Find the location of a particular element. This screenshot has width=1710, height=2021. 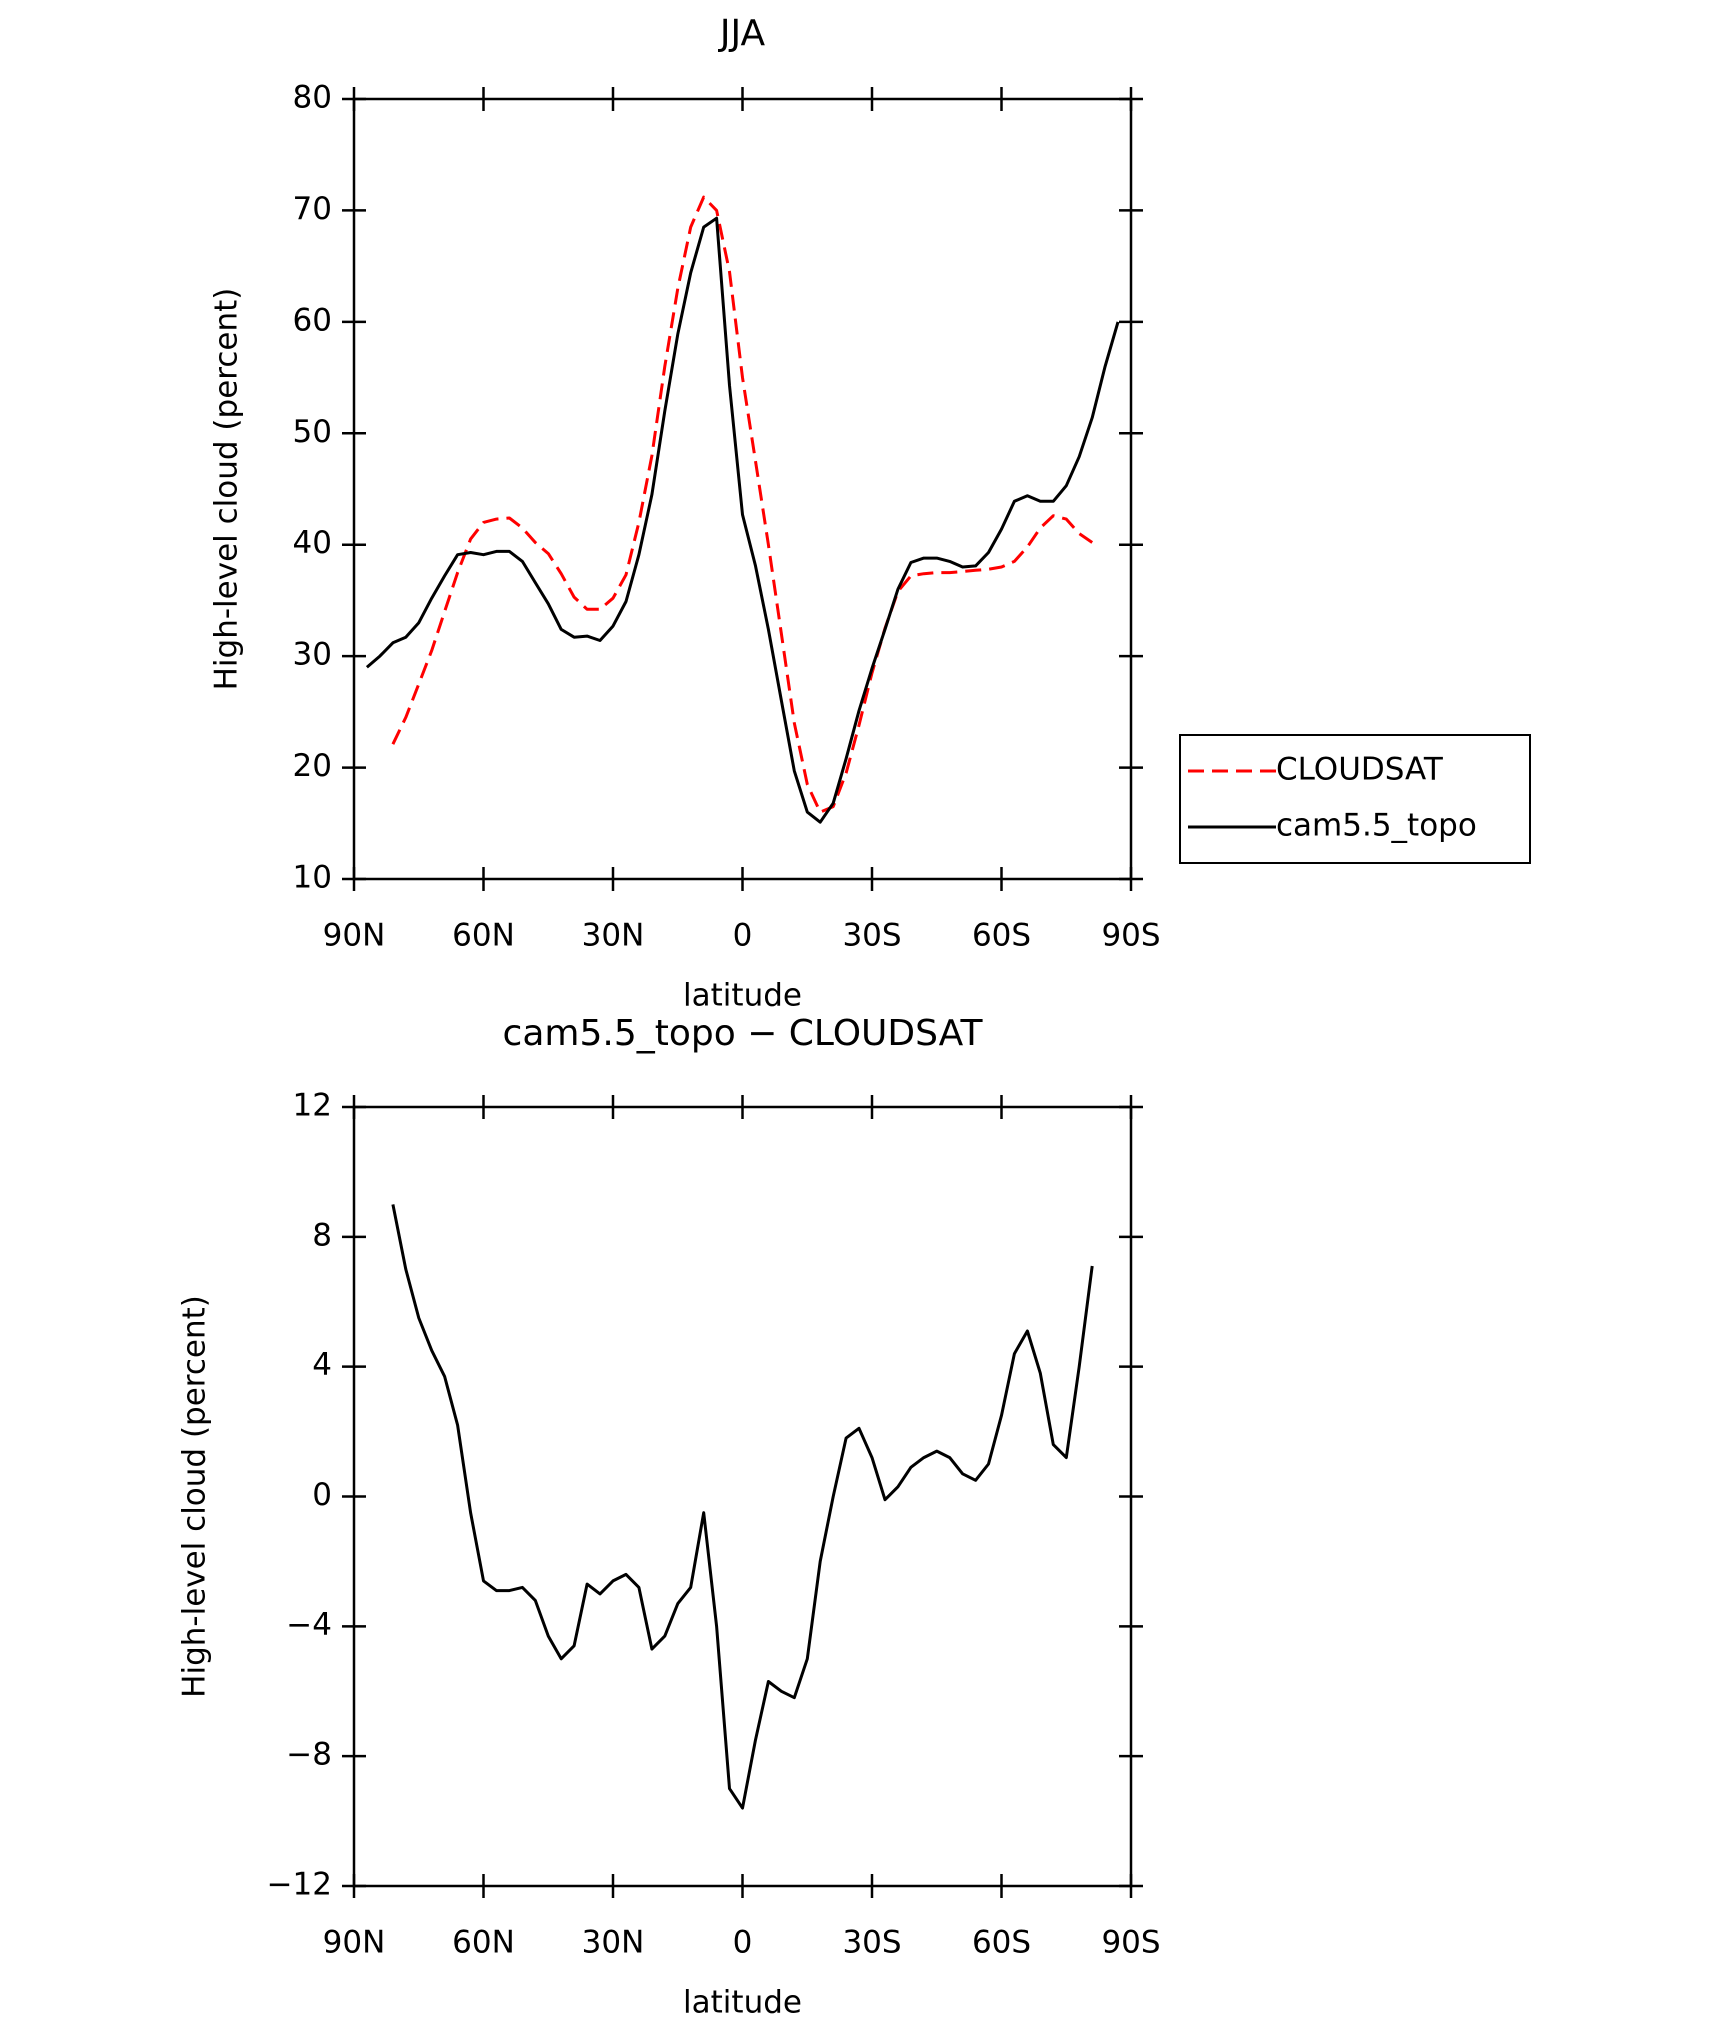

y-tick-label: 70 is located at coordinates (312, 209).